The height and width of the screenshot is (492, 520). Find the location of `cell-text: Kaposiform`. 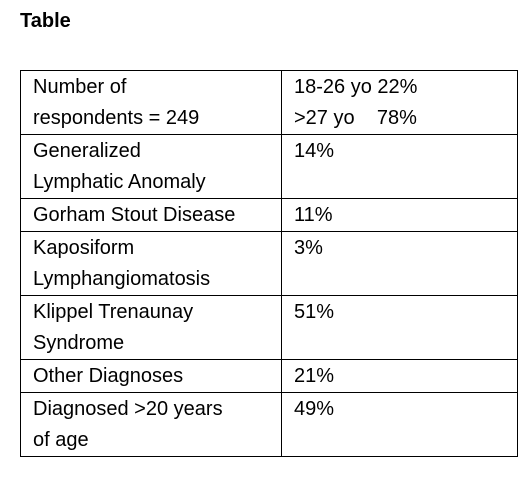

cell-text: Kaposiform is located at coordinates (84, 248).